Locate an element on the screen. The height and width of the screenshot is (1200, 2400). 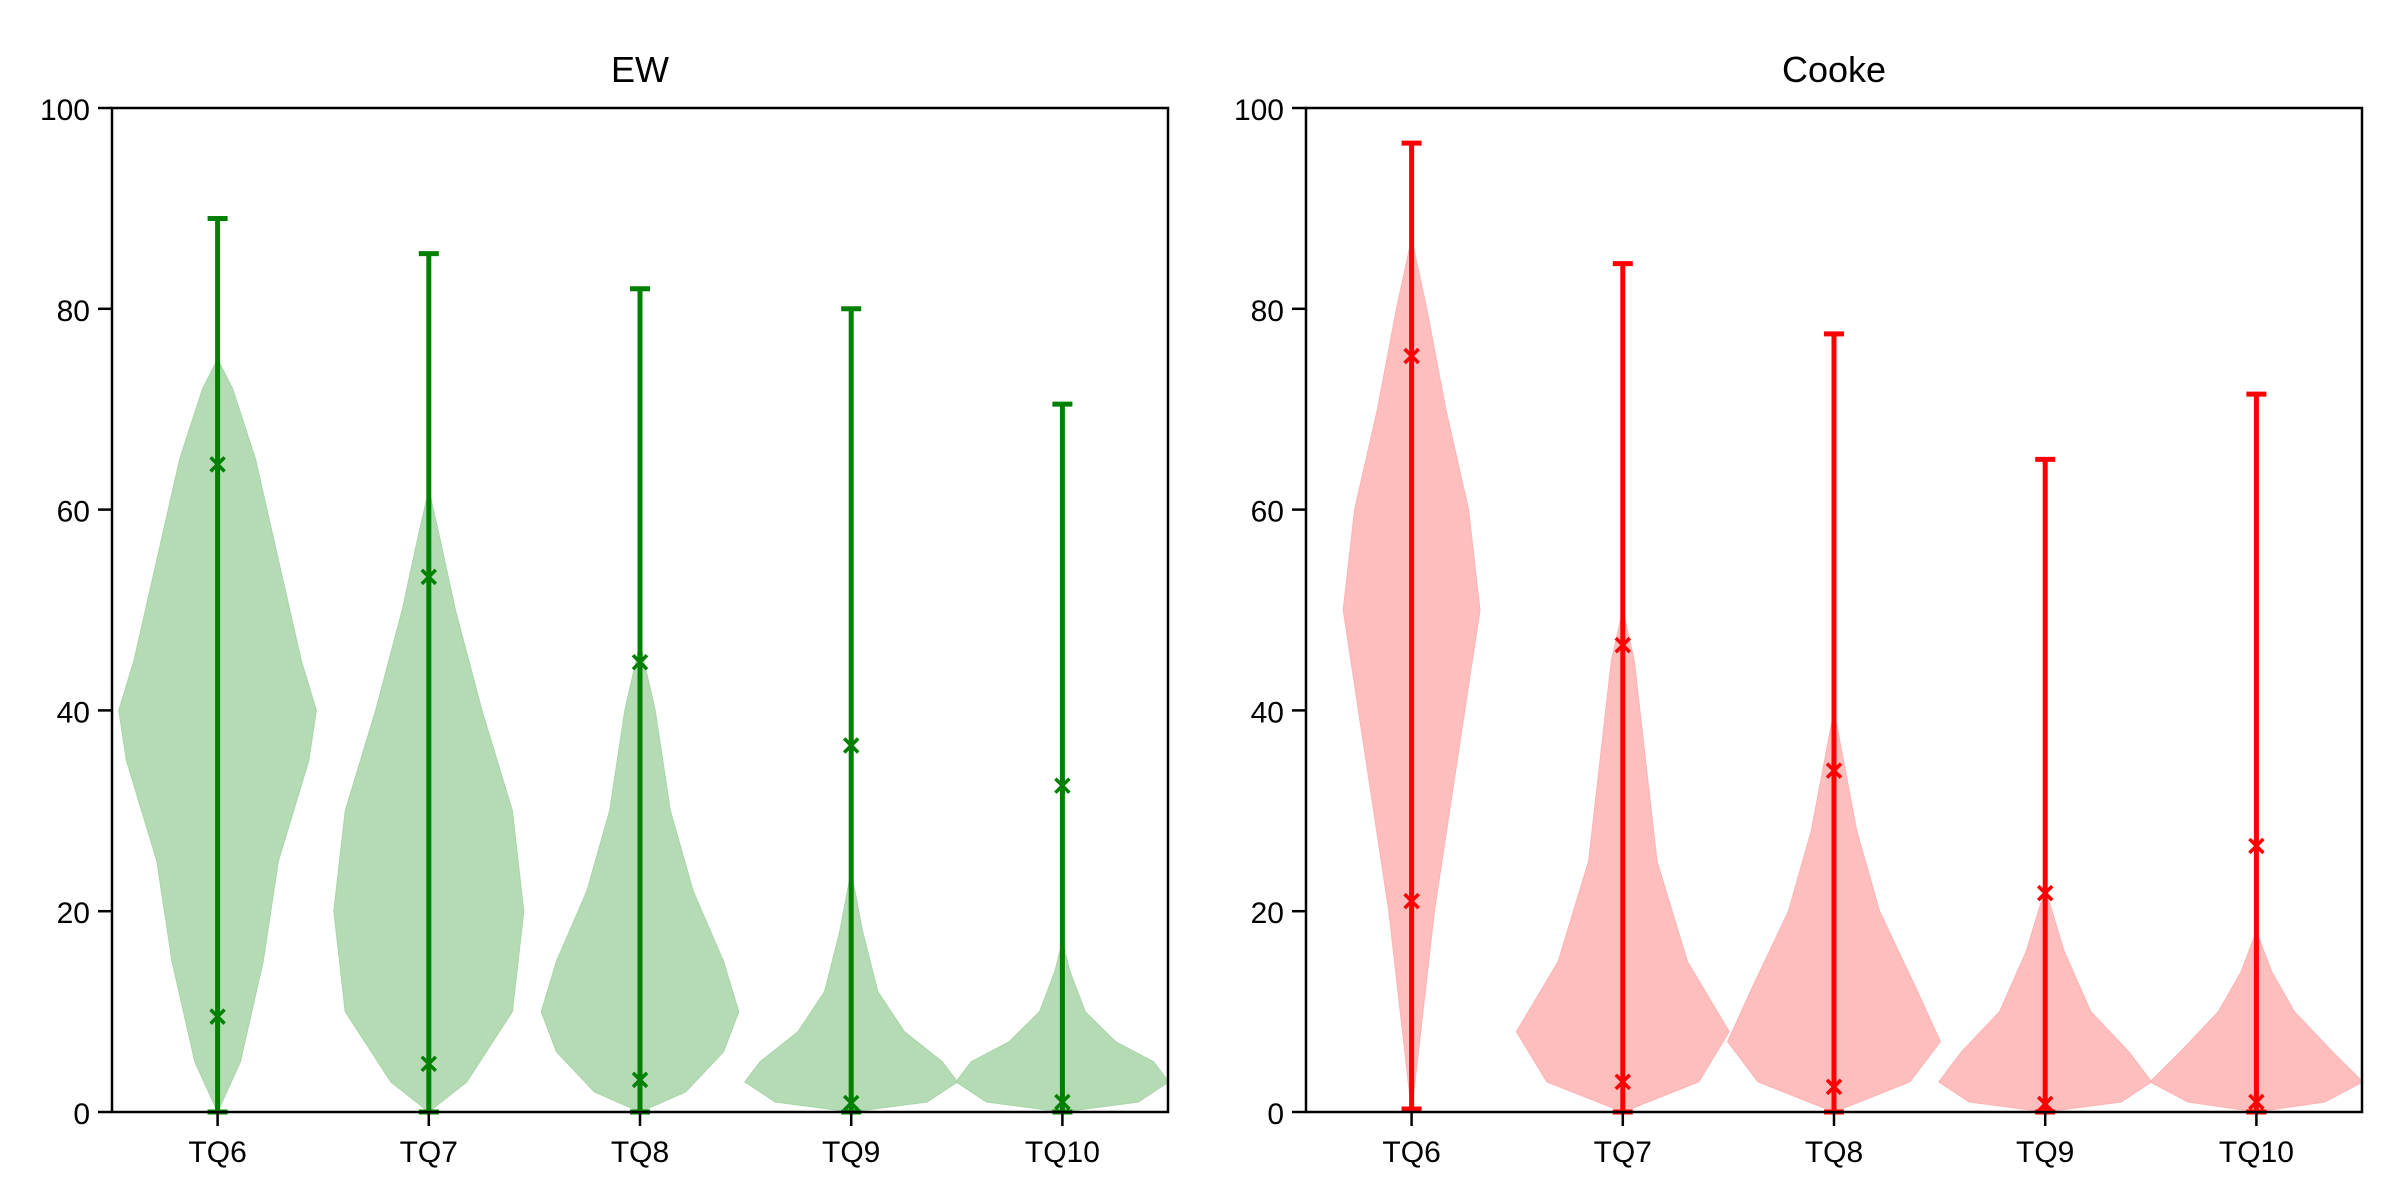
subplot-title: EW is located at coordinates (640, 69).